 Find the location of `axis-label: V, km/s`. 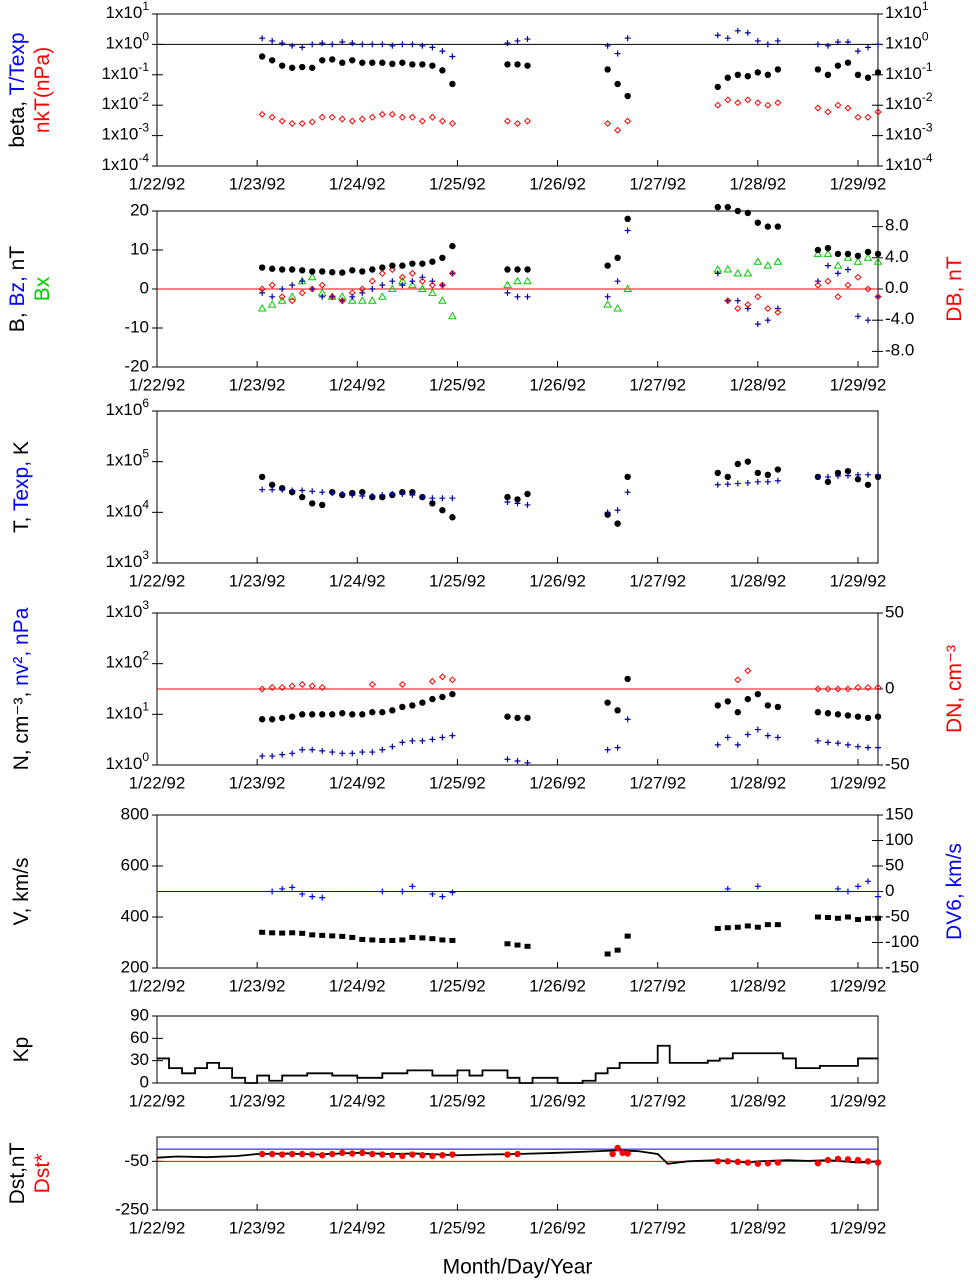

axis-label: V, km/s is located at coordinates (21, 891).